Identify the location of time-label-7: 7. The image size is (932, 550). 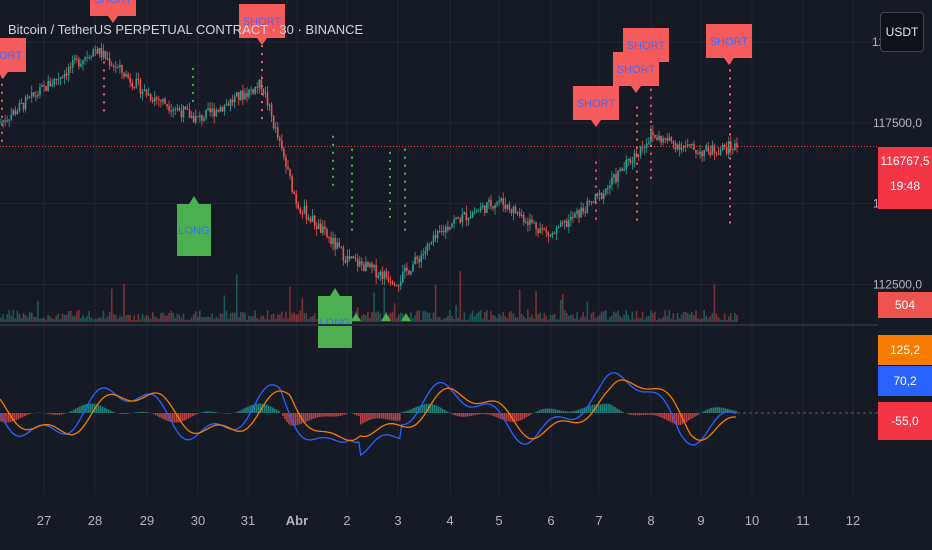
(598, 520).